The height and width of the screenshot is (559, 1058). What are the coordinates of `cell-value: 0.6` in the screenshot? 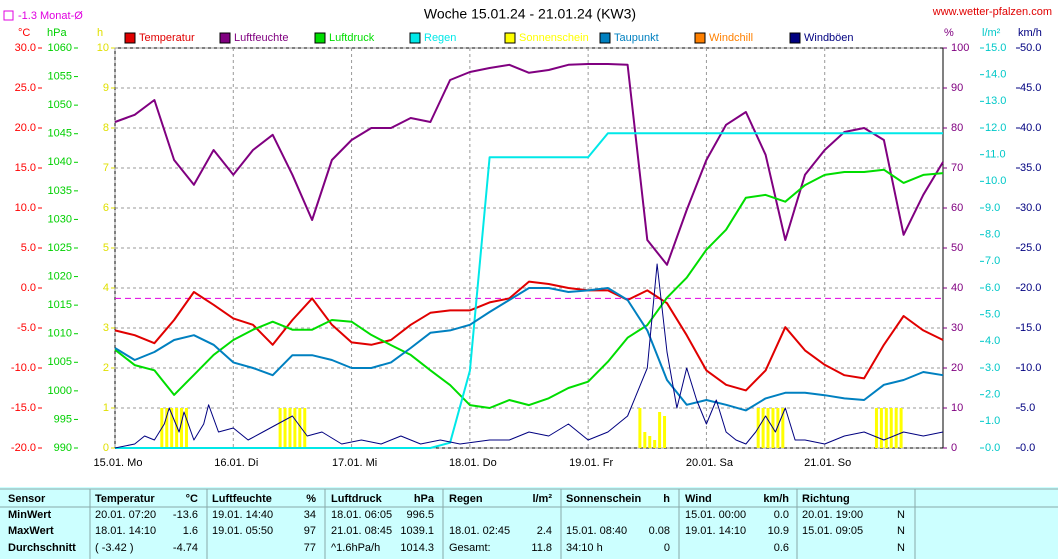 It's located at (781, 548).